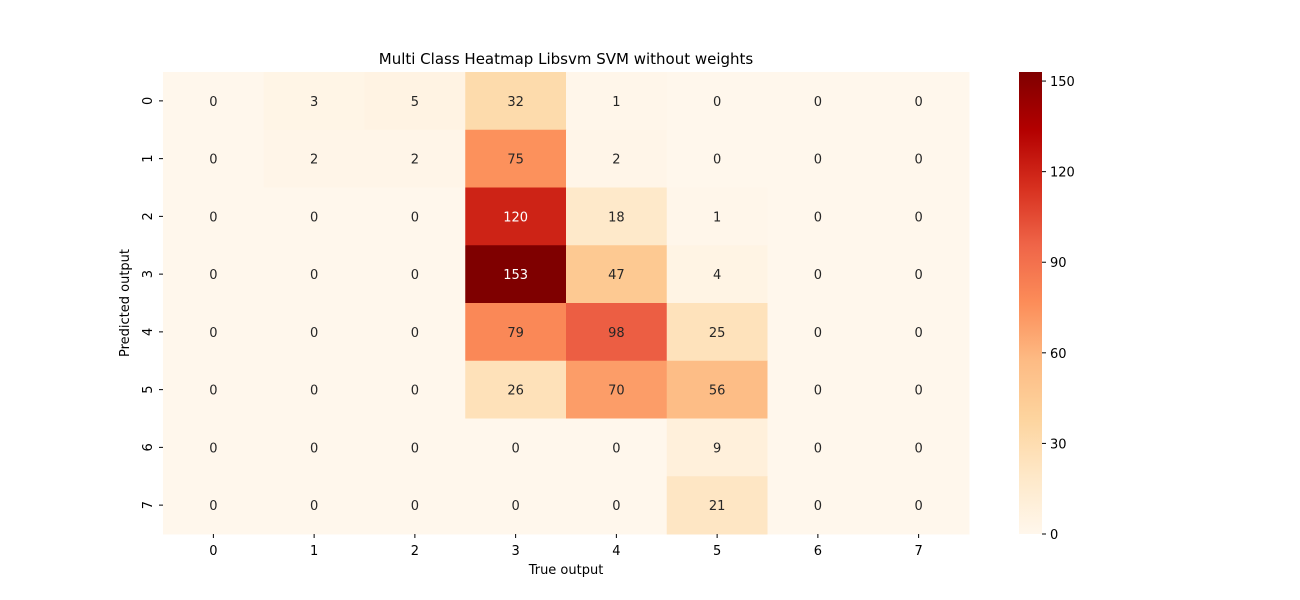 This screenshot has width=1300, height=600. I want to click on cell-value-label: 5, so click(415, 102).